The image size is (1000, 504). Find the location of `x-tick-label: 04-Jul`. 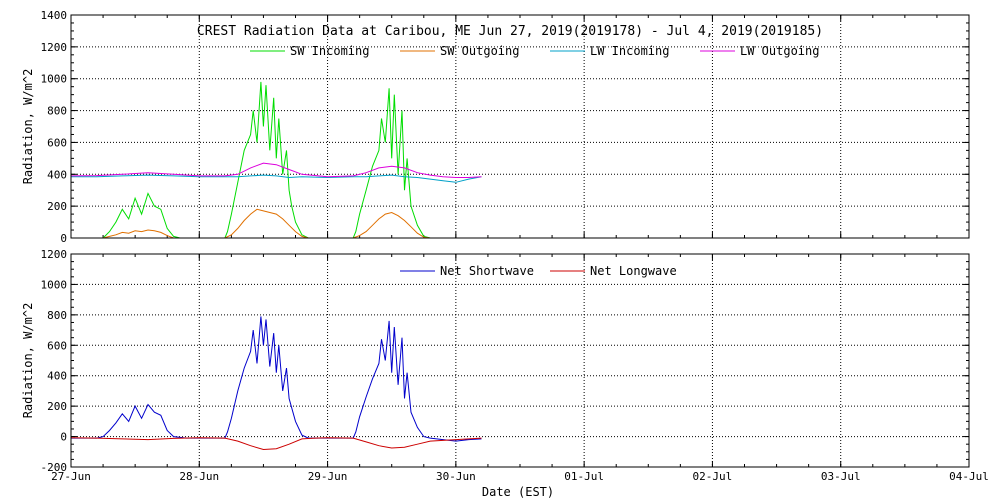

x-tick-label: 04-Jul is located at coordinates (969, 476).